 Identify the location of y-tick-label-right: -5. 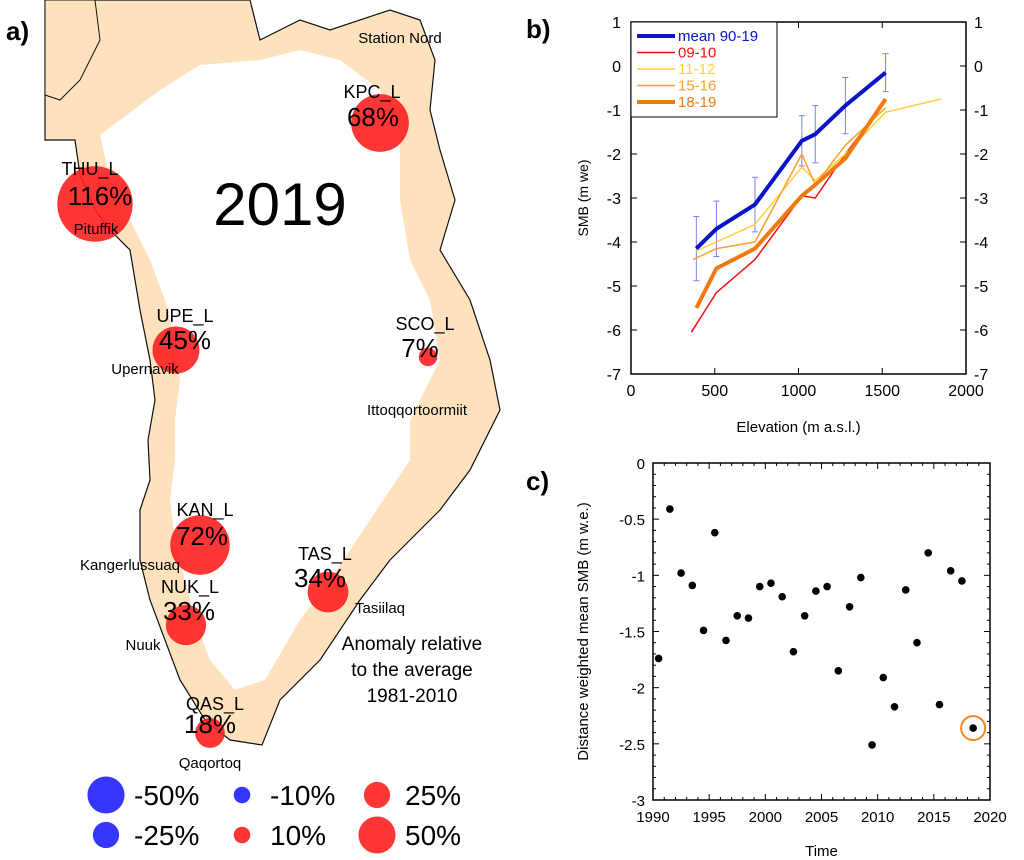
(981, 287).